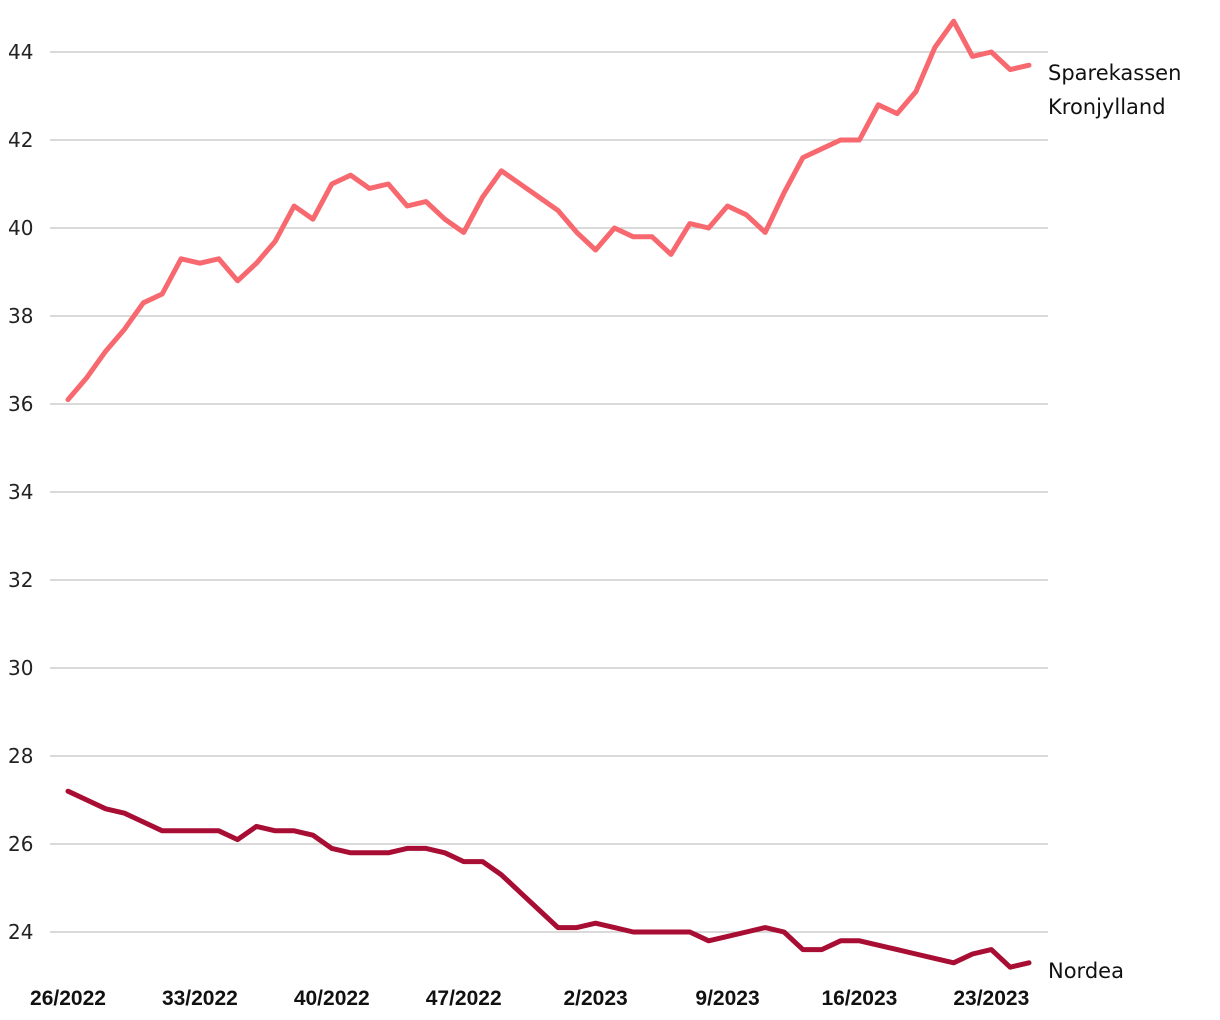 This screenshot has width=1220, height=1020. Describe the element at coordinates (20, 580) in the screenshot. I see `y-tick-label: 32` at that location.